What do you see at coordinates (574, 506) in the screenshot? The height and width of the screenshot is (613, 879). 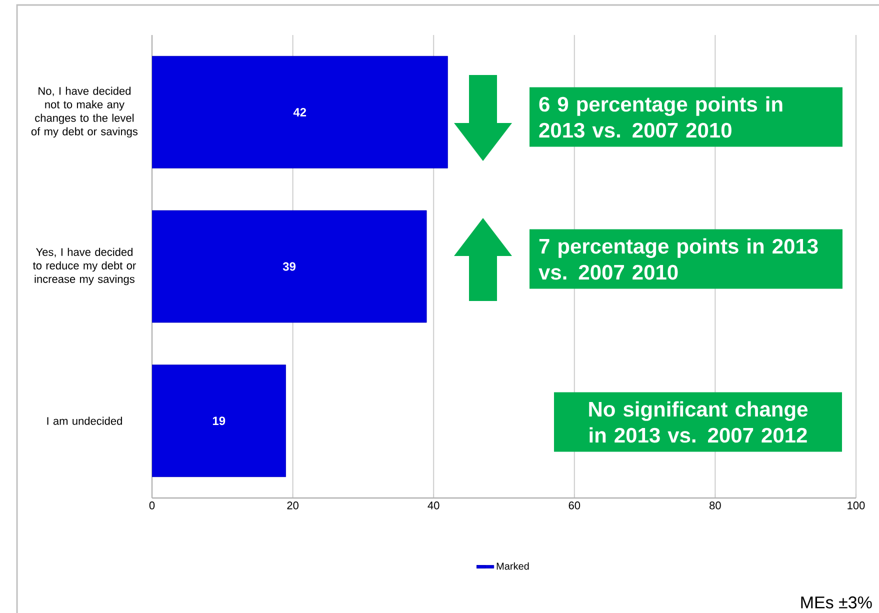 I see `x-tick-label: 60` at bounding box center [574, 506].